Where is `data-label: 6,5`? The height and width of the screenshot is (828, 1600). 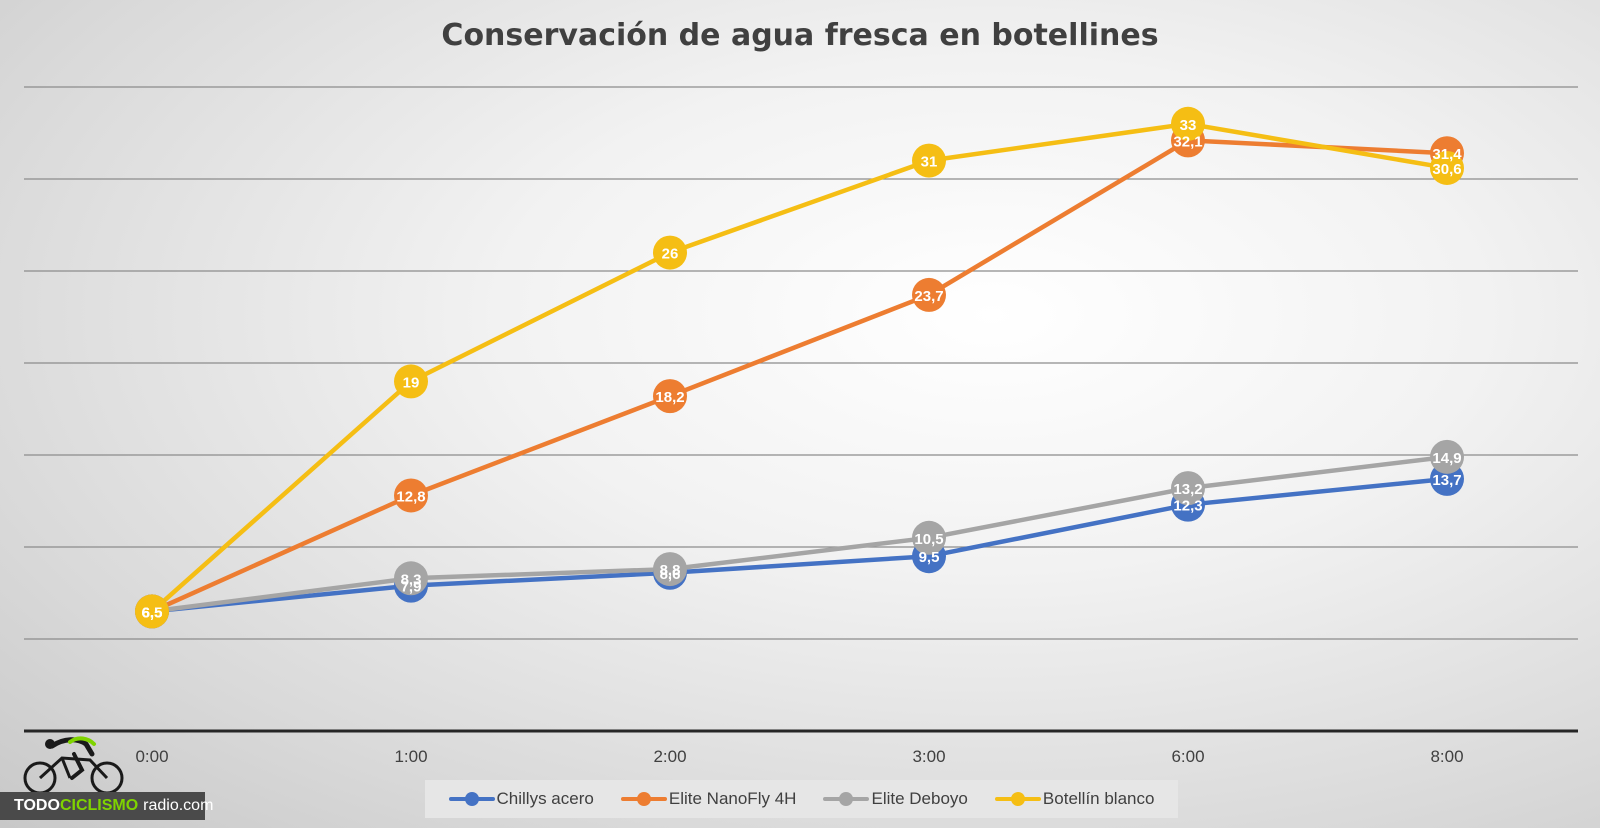 data-label: 6,5 is located at coordinates (152, 612).